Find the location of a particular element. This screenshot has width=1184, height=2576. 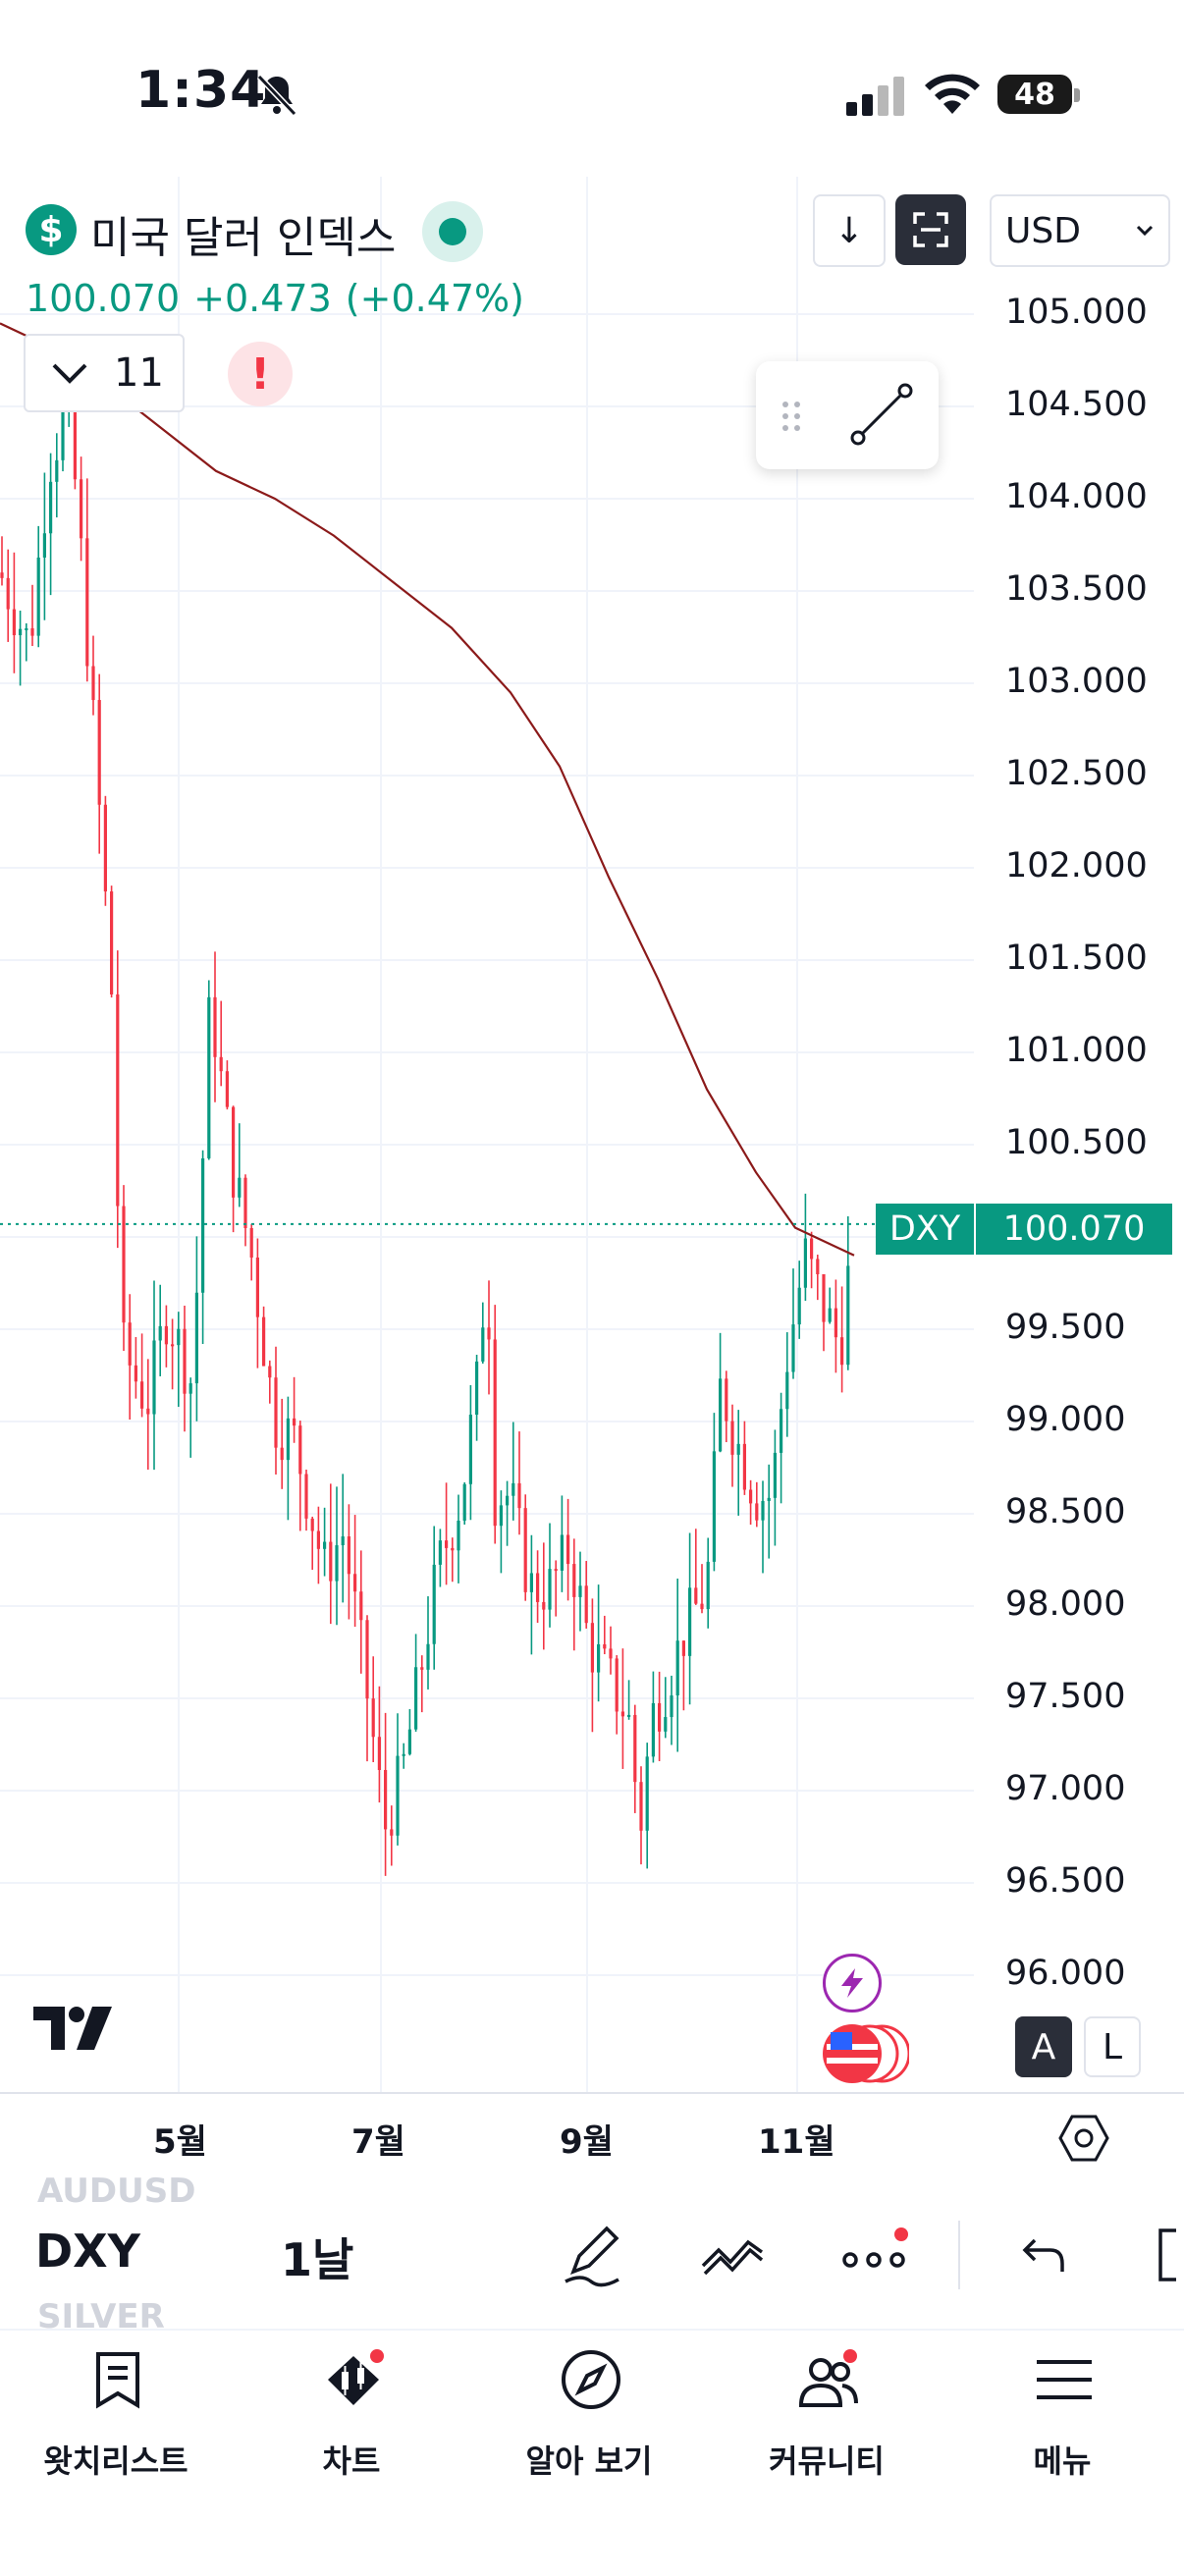

menu-icon is located at coordinates (1064, 2379).